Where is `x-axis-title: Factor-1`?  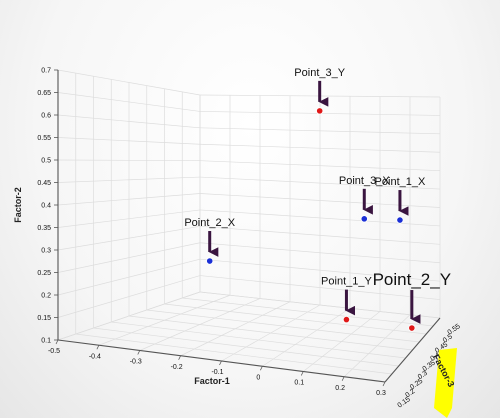 x-axis-title: Factor-1 is located at coordinates (212, 381).